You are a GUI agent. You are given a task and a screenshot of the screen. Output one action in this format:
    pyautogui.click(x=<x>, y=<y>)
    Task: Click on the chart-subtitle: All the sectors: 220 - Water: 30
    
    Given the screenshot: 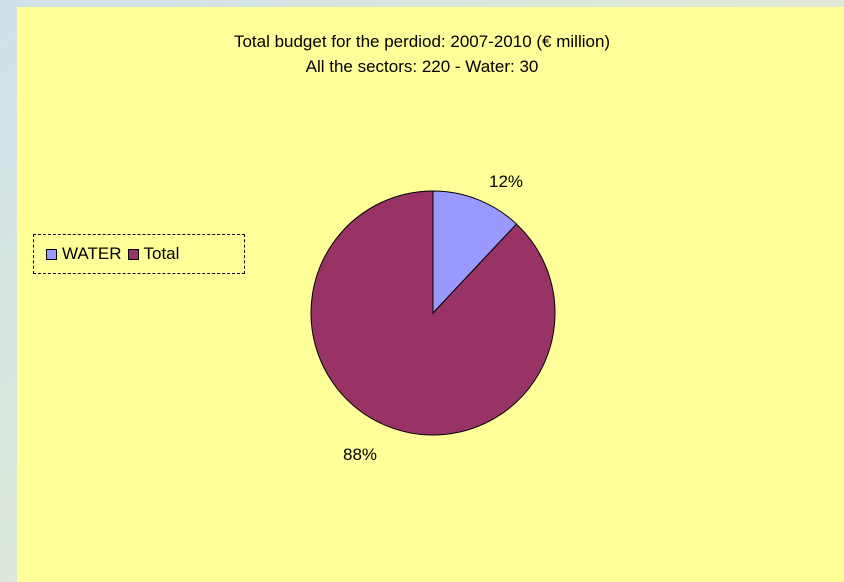 What is the action you would take?
    pyautogui.click(x=422, y=66)
    